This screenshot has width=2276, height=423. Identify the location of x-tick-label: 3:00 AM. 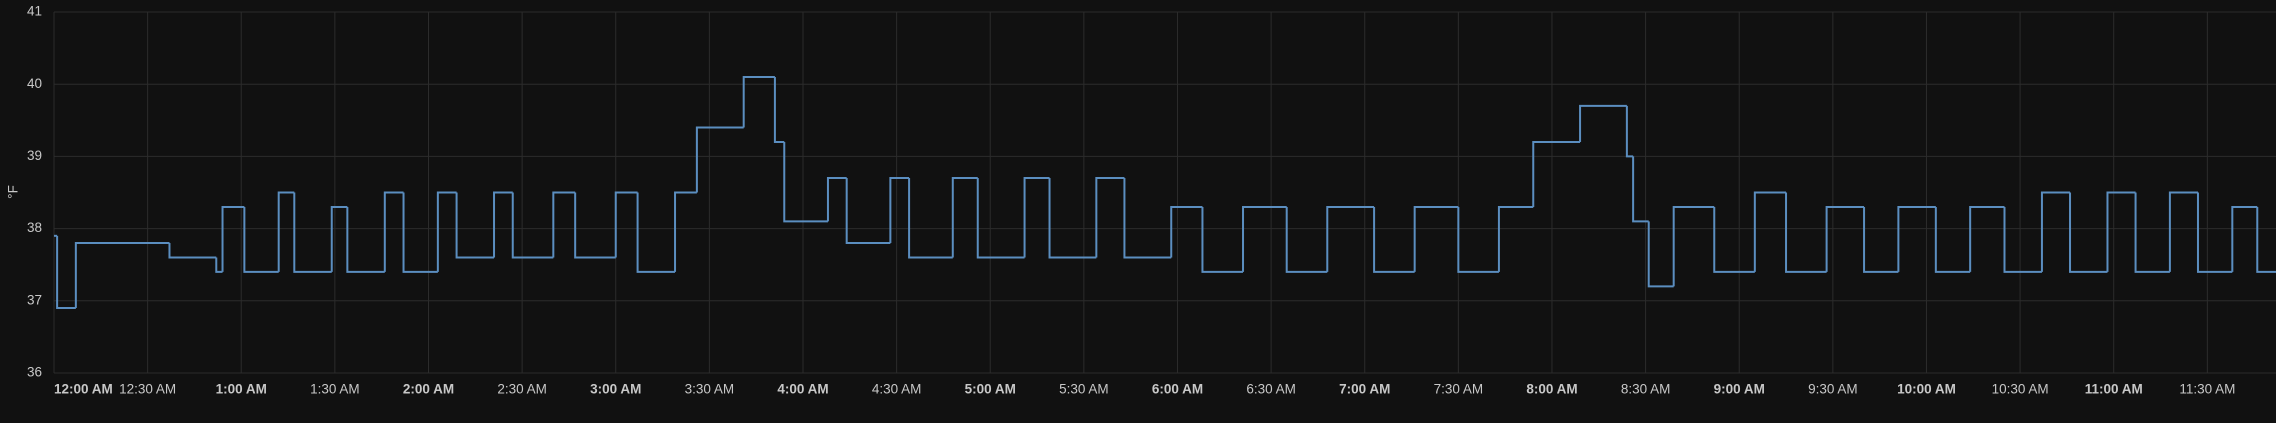
(615, 389).